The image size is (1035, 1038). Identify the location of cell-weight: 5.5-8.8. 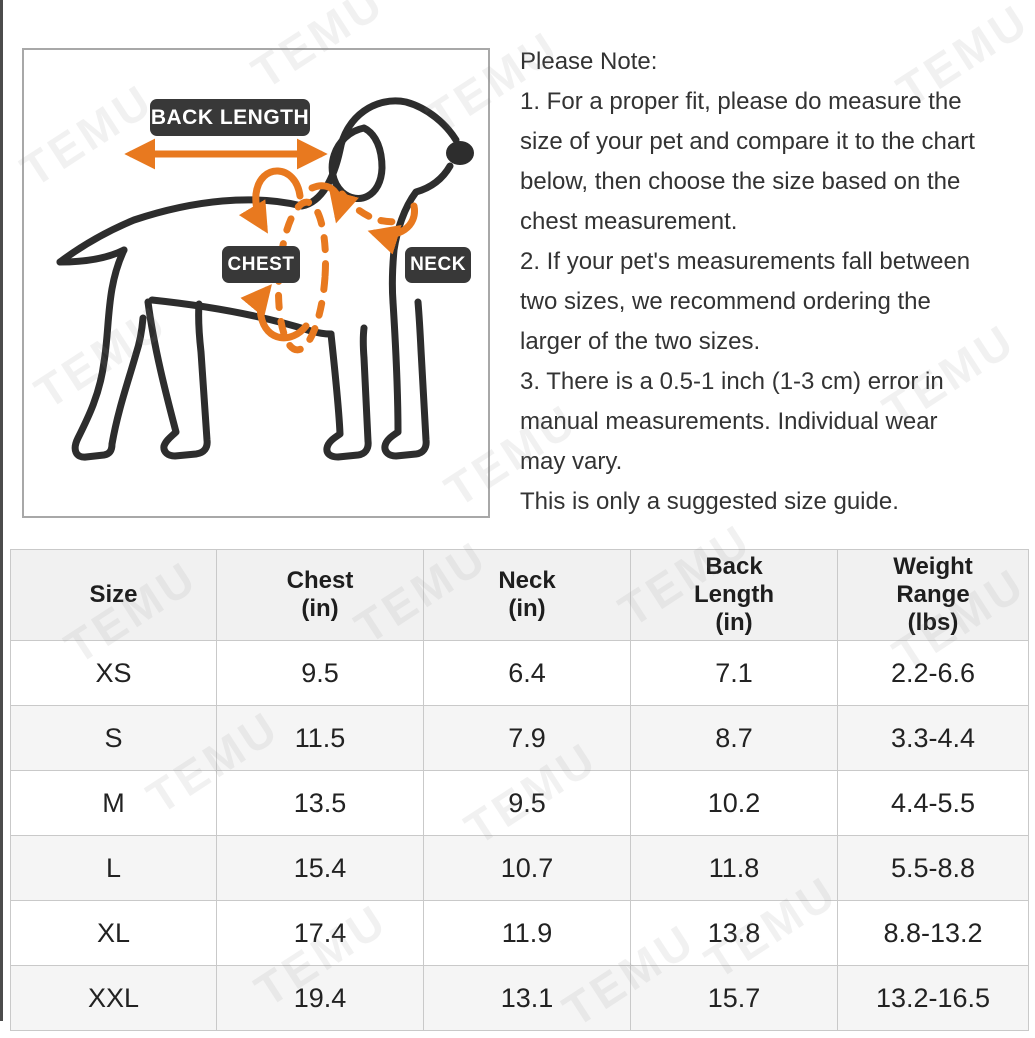
(933, 868).